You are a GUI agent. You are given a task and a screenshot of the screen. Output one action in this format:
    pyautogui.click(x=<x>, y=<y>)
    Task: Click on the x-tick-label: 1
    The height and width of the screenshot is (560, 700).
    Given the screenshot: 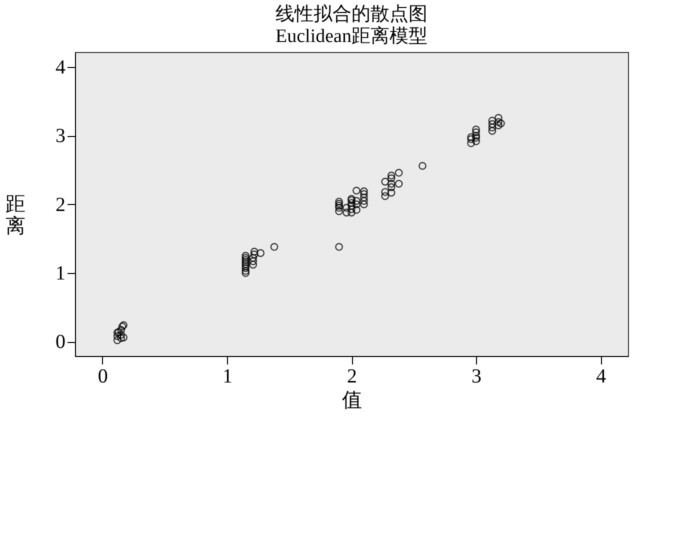 What is the action you would take?
    pyautogui.click(x=227, y=377)
    